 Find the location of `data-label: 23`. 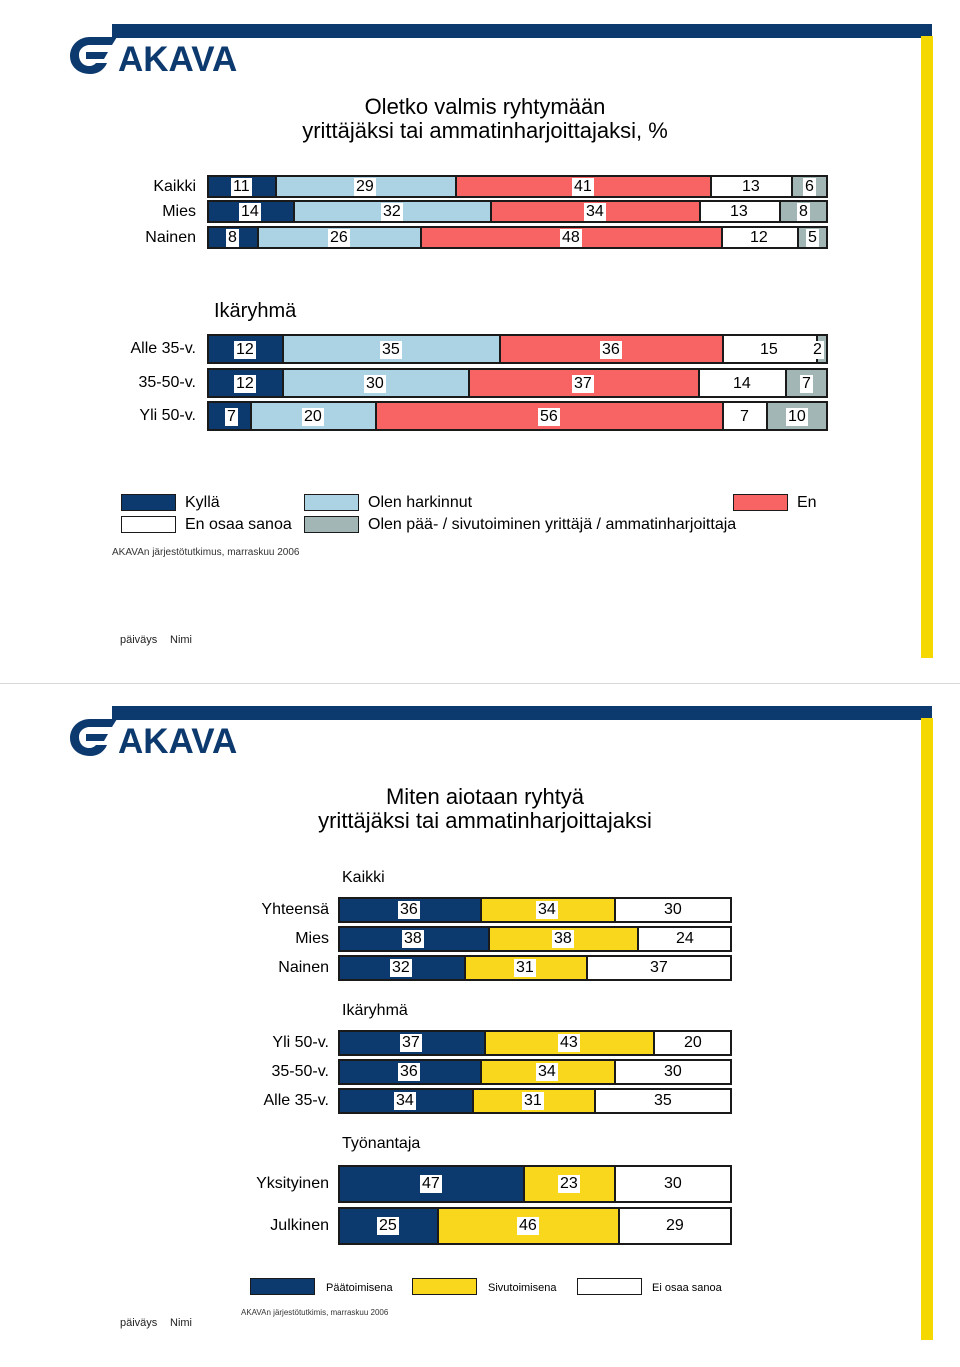

data-label: 23 is located at coordinates (569, 1184).